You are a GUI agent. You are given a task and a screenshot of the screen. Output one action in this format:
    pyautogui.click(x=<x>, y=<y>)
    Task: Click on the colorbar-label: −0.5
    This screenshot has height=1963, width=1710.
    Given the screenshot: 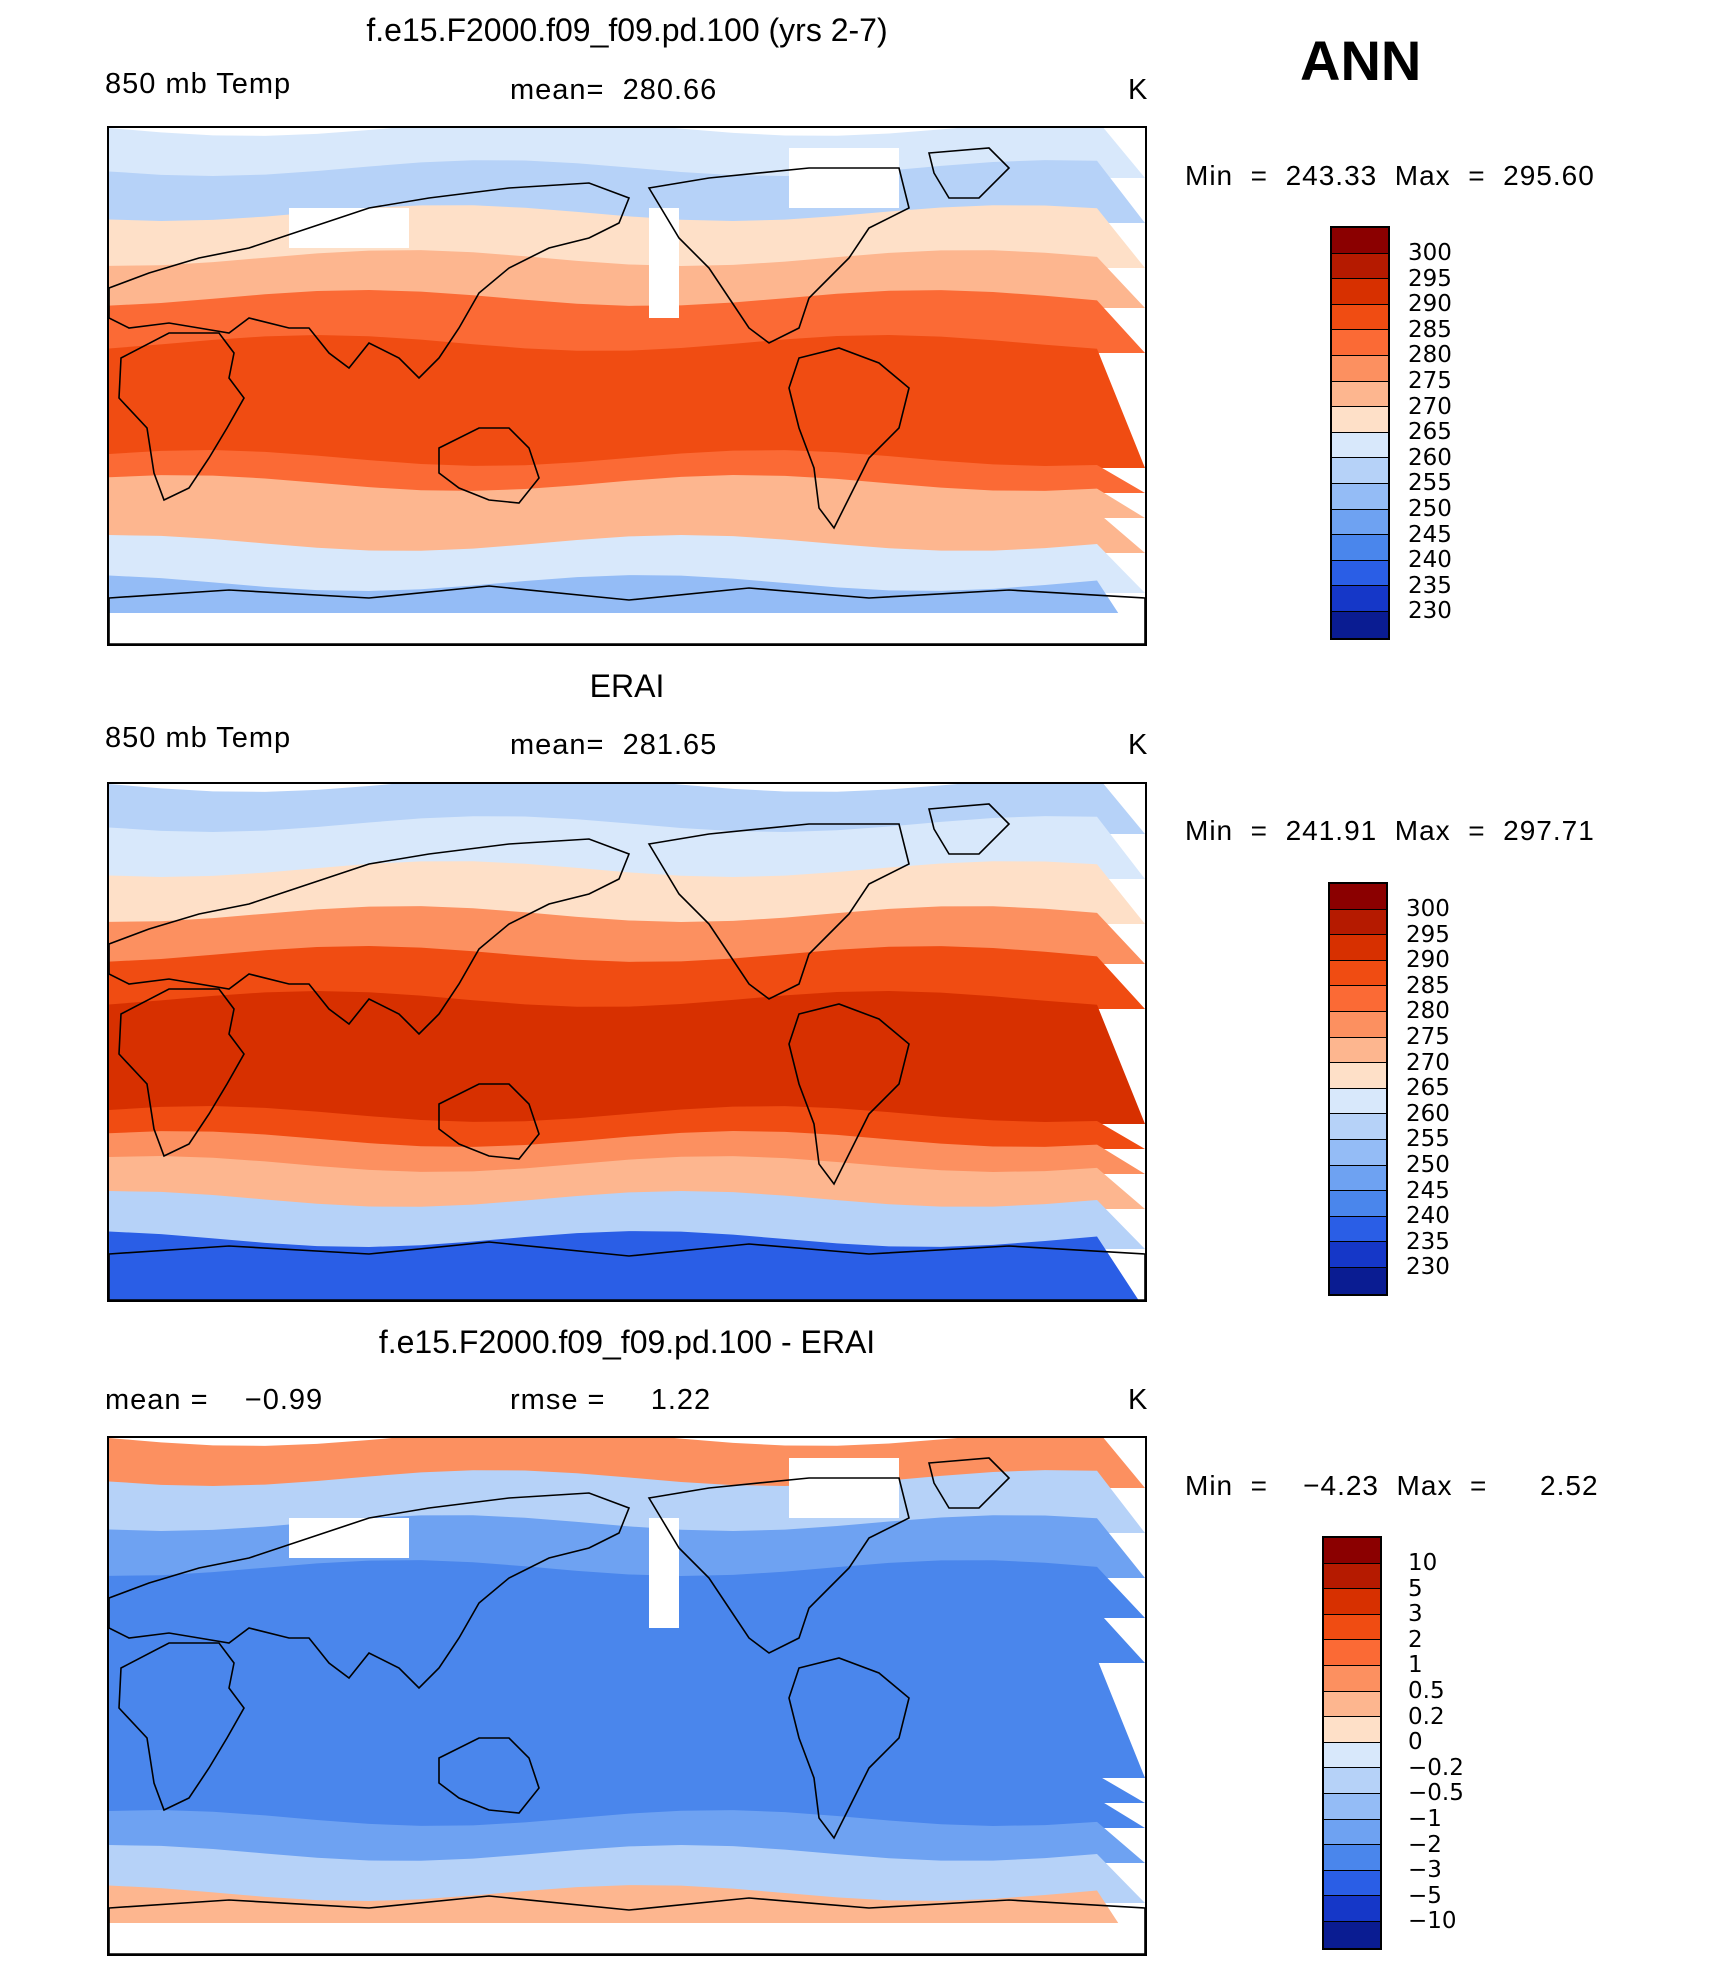 What is the action you would take?
    pyautogui.click(x=1436, y=1793)
    